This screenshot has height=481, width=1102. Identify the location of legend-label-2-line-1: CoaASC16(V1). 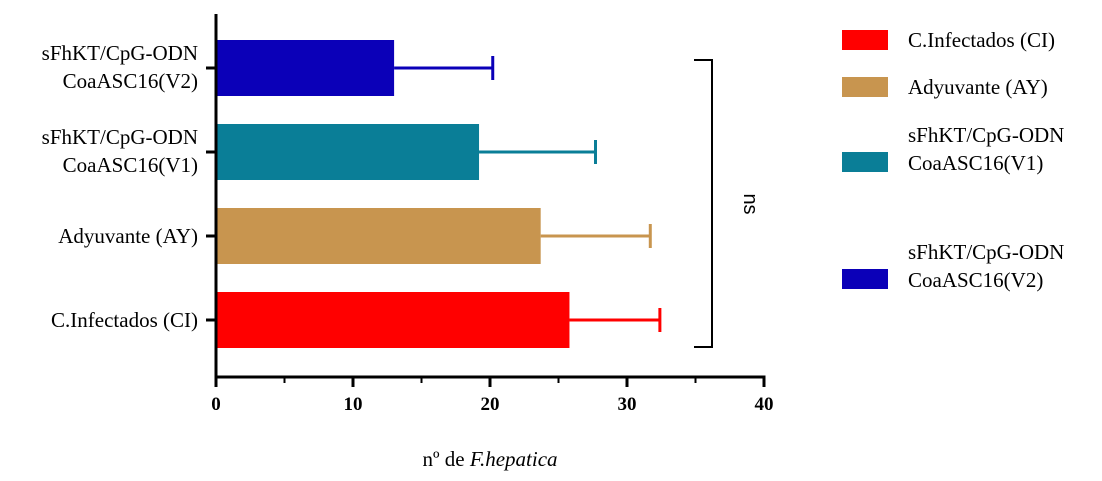
(975, 163).